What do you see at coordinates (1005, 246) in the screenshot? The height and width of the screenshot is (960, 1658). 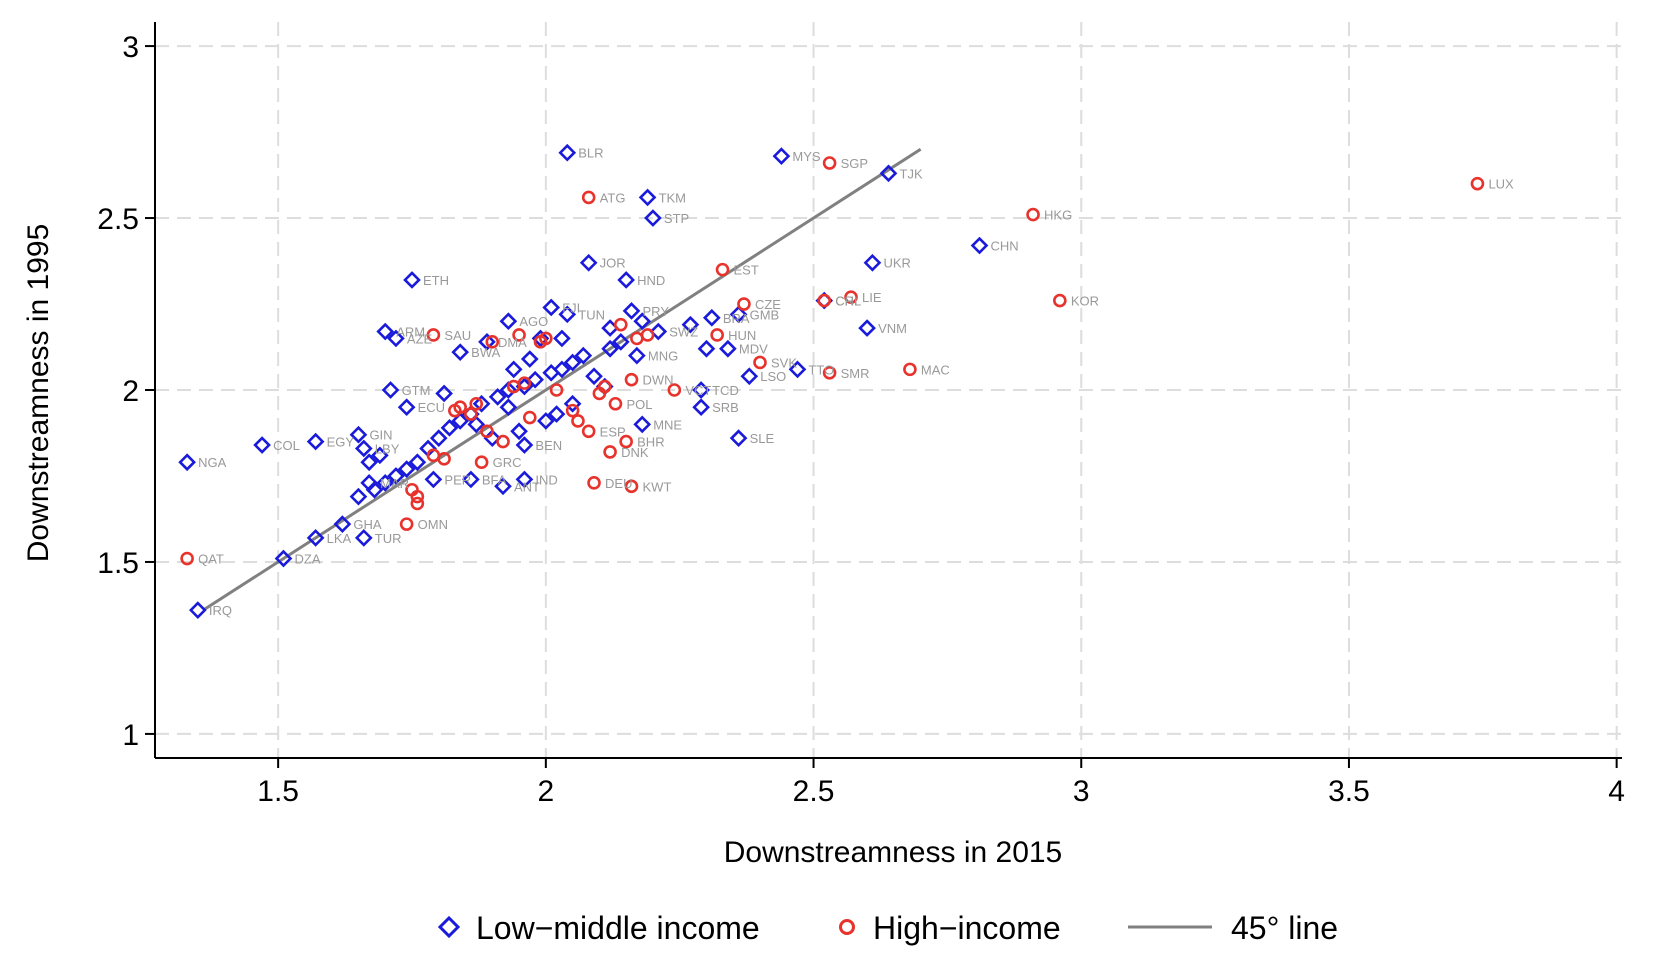 I see `point-label: CHN` at bounding box center [1005, 246].